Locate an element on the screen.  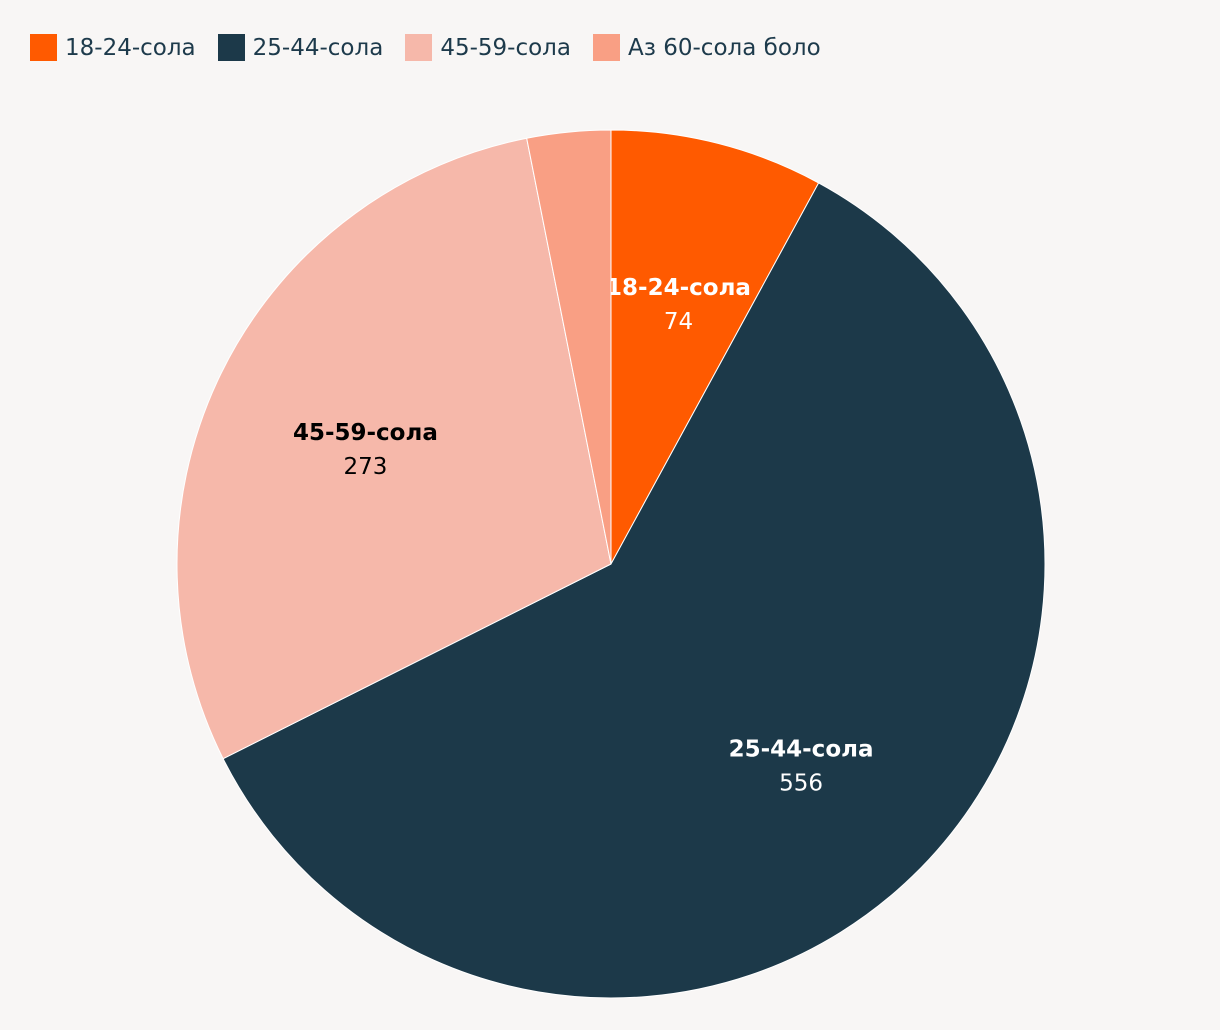
slice-value-label: 273 is located at coordinates (365, 467).